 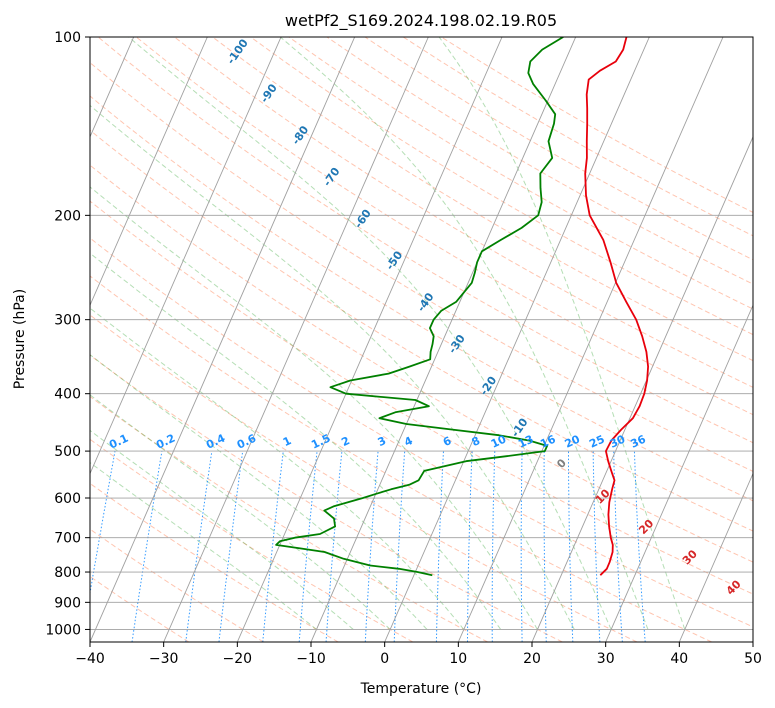 What do you see at coordinates (639, 441) in the screenshot?
I see `mixing-ratio-label: 36` at bounding box center [639, 441].